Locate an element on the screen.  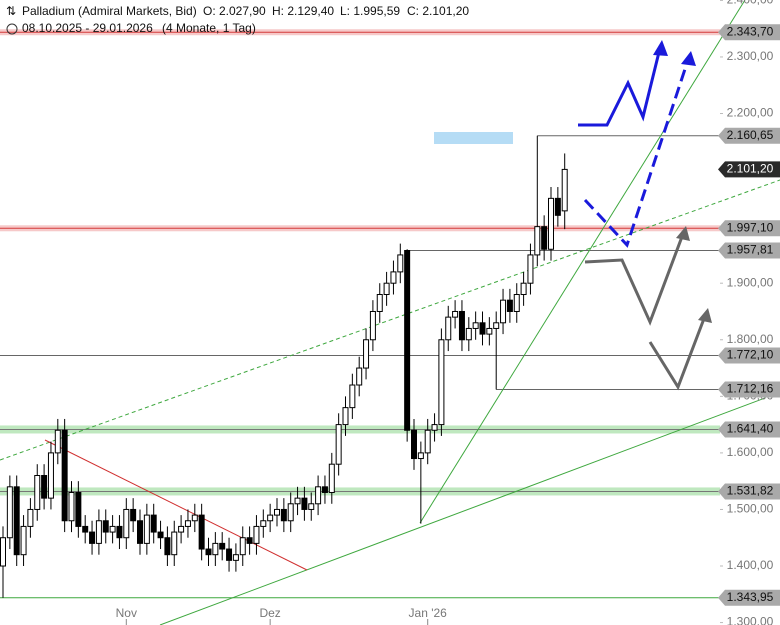
level-label: 2.343,70 is located at coordinates (750, 31).